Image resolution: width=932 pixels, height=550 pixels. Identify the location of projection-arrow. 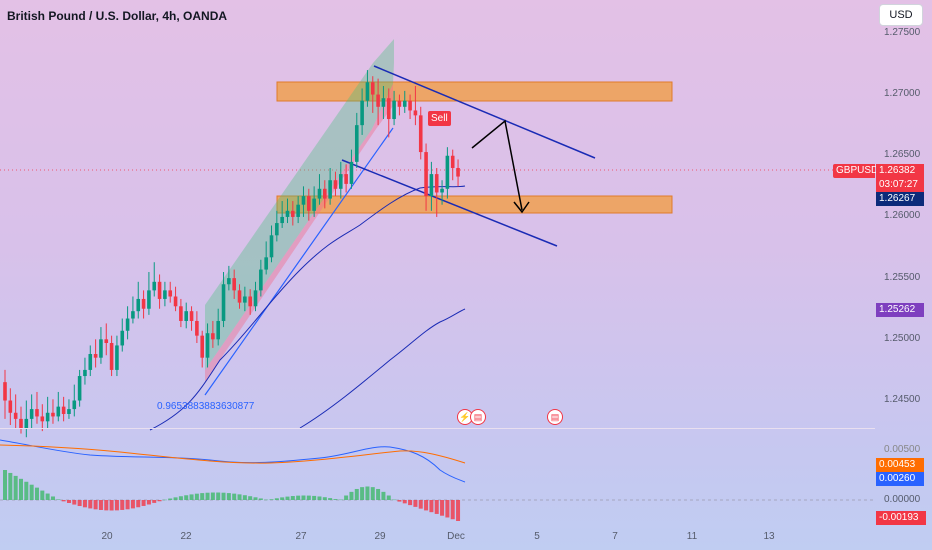
(497, 165).